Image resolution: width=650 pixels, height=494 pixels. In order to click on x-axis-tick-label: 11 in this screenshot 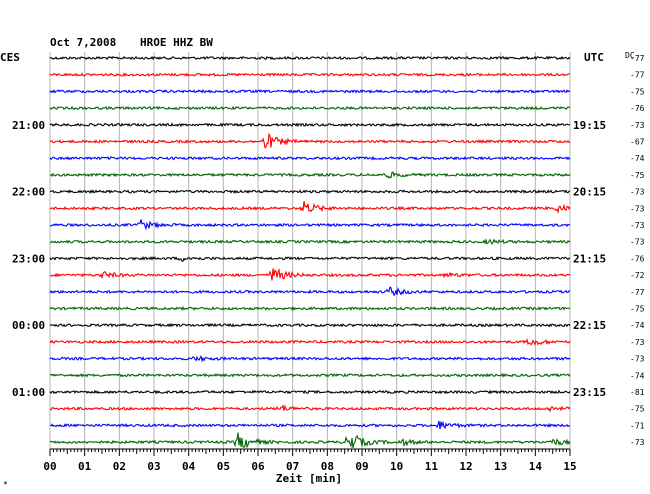, I will do `click(432, 466)`.